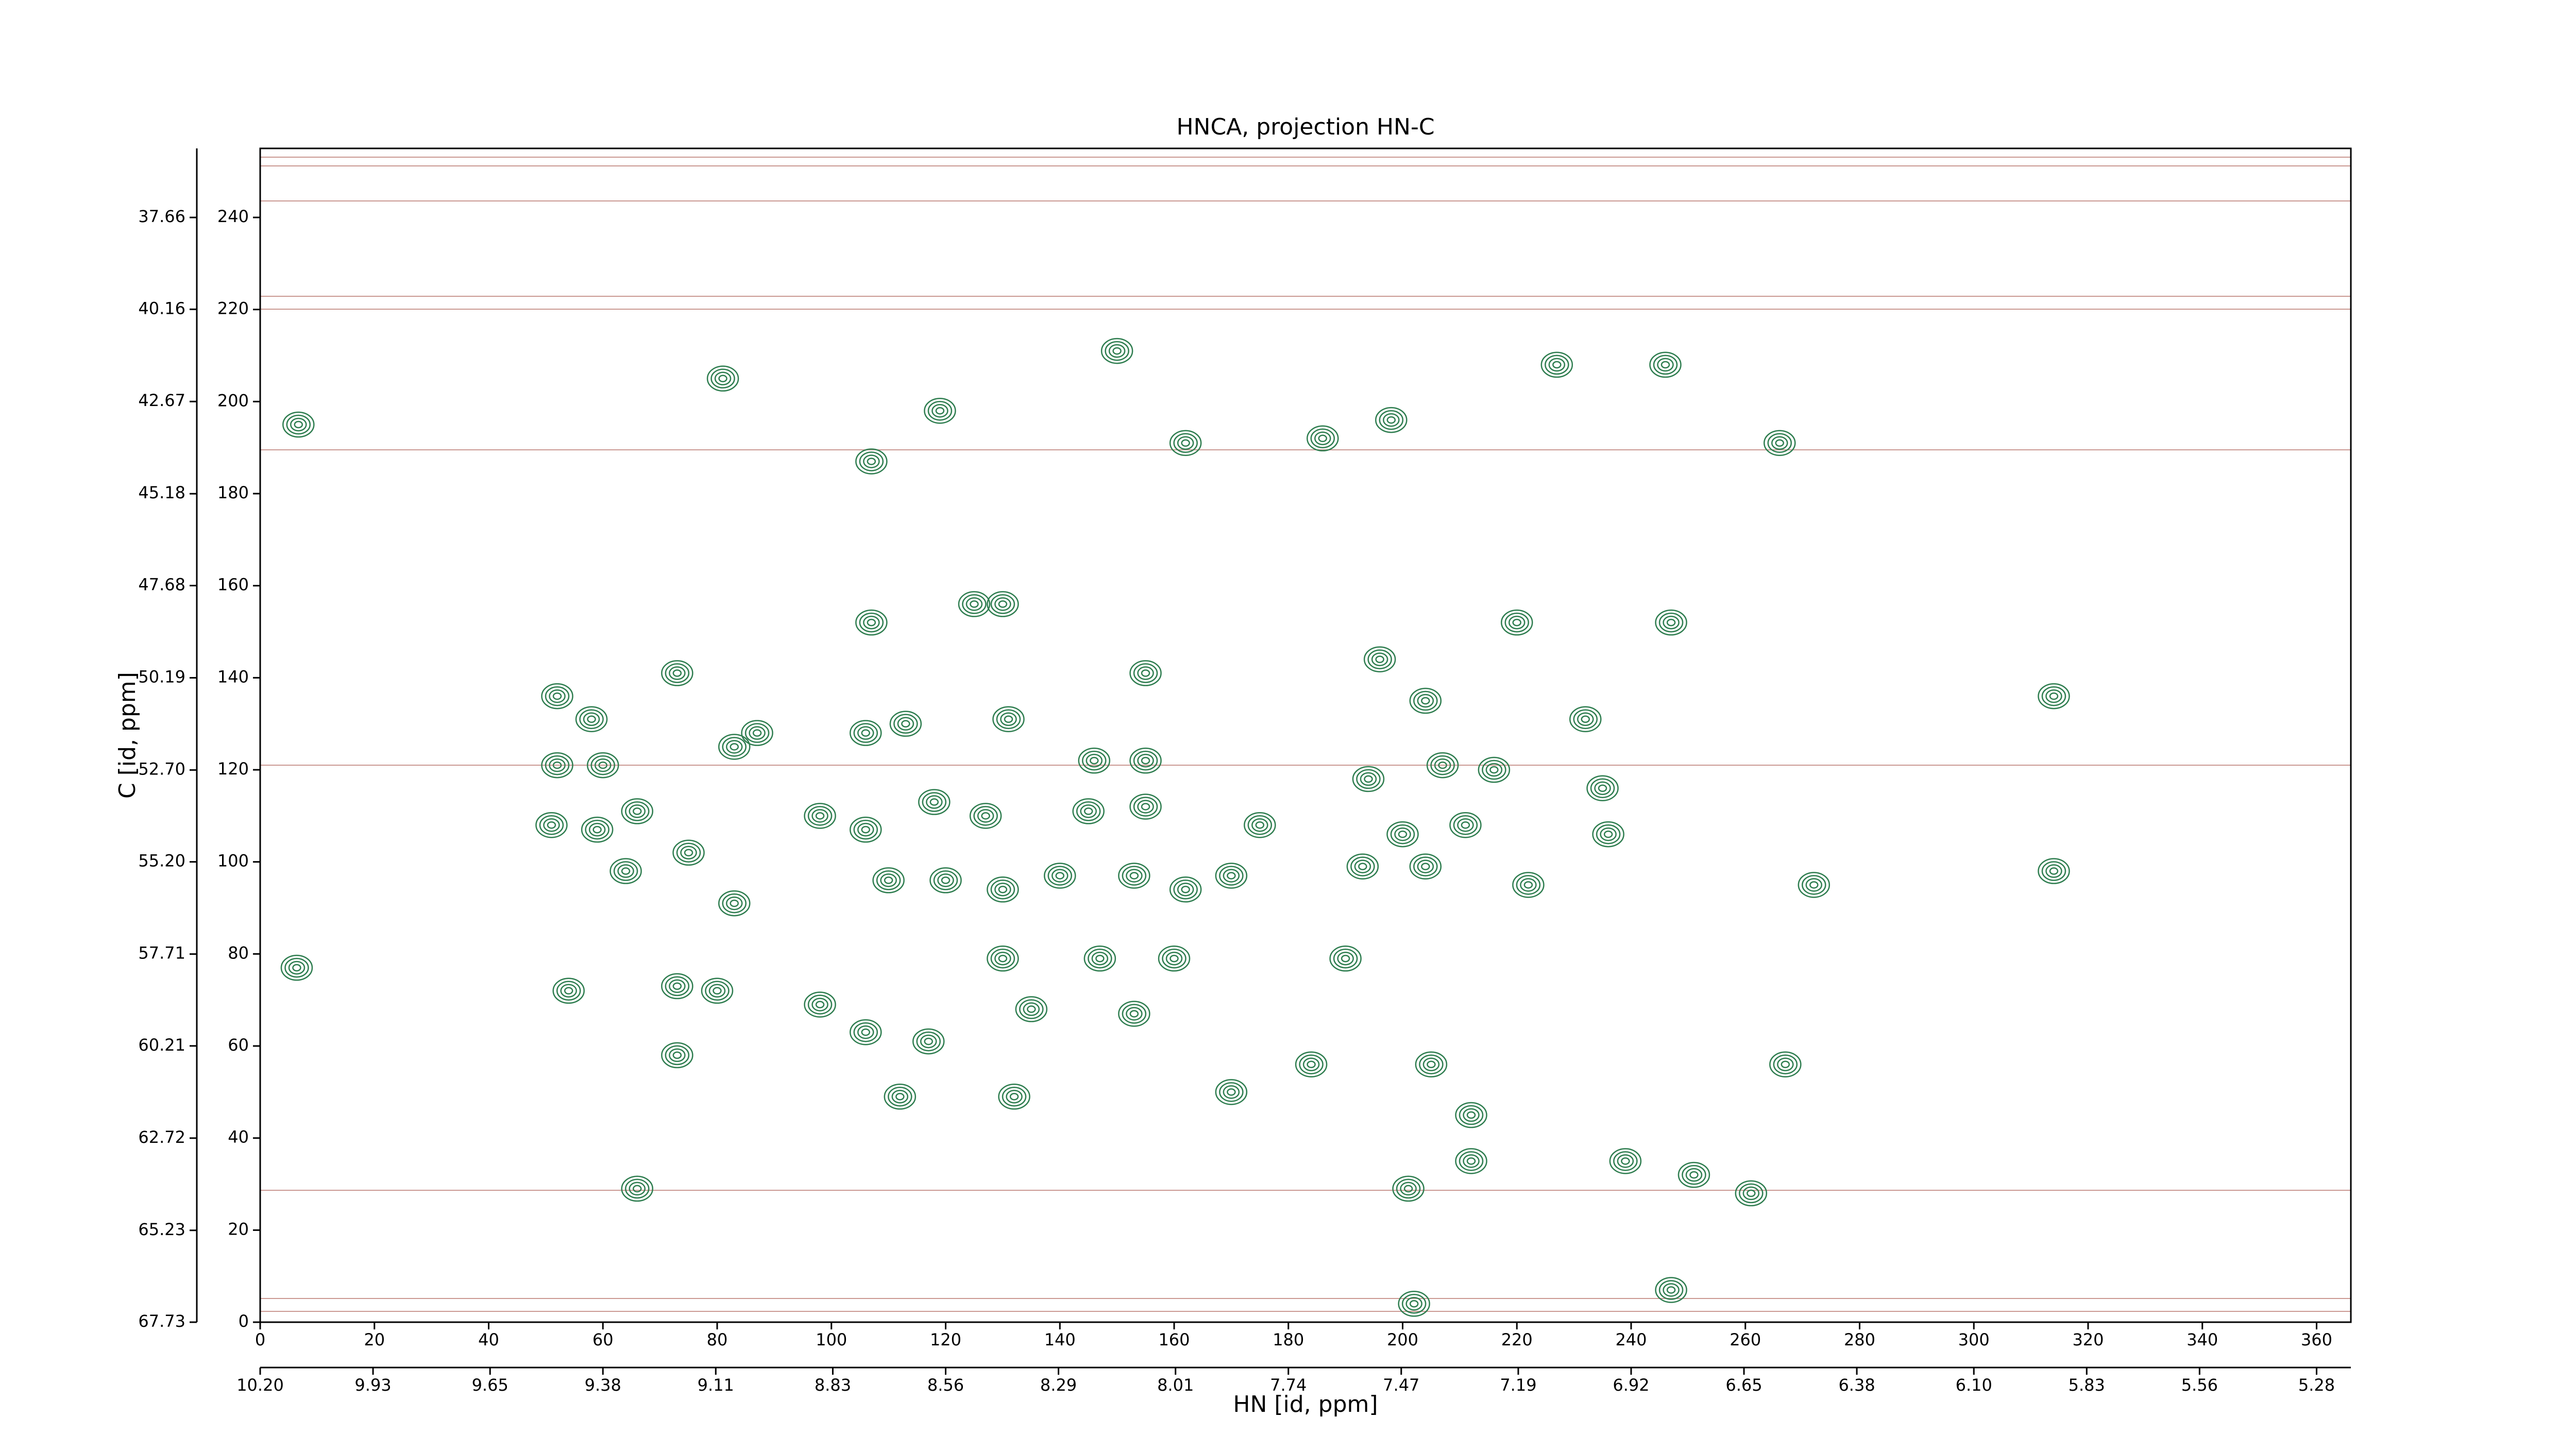 This screenshot has height=1451, width=2576. Describe the element at coordinates (1288, 1385) in the screenshot. I see `x2-tick-label: 7.74` at that location.